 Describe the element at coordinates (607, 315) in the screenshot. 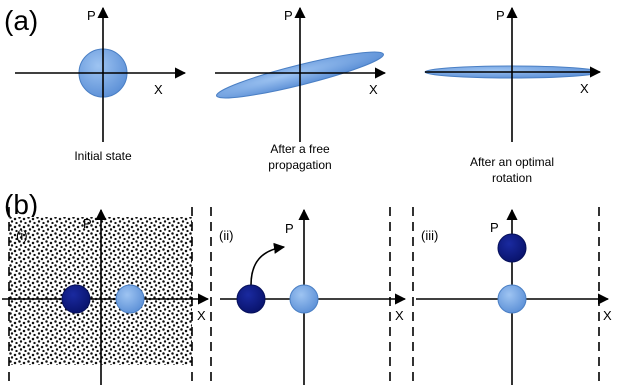

I see `subpanel-iii-x-label: X` at that location.